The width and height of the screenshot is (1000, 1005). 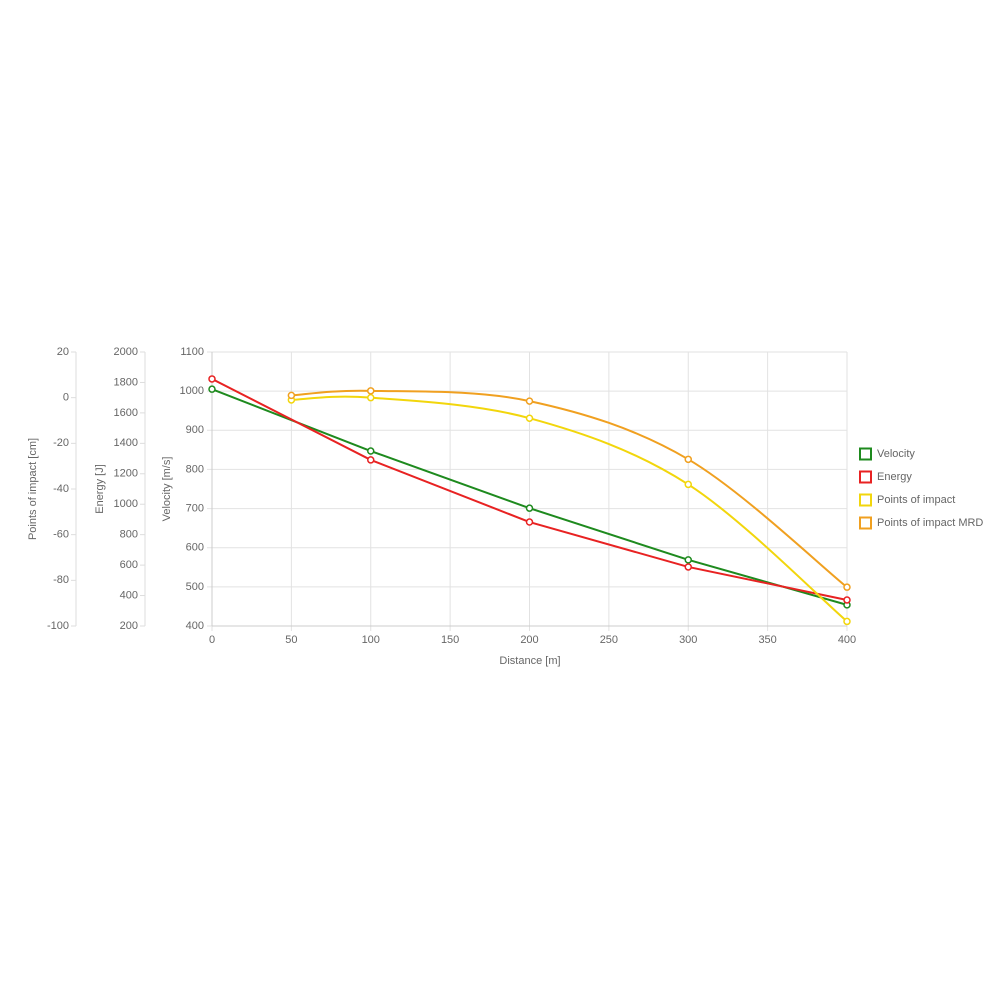 What do you see at coordinates (195, 430) in the screenshot?
I see `y-tick-label: 900` at bounding box center [195, 430].